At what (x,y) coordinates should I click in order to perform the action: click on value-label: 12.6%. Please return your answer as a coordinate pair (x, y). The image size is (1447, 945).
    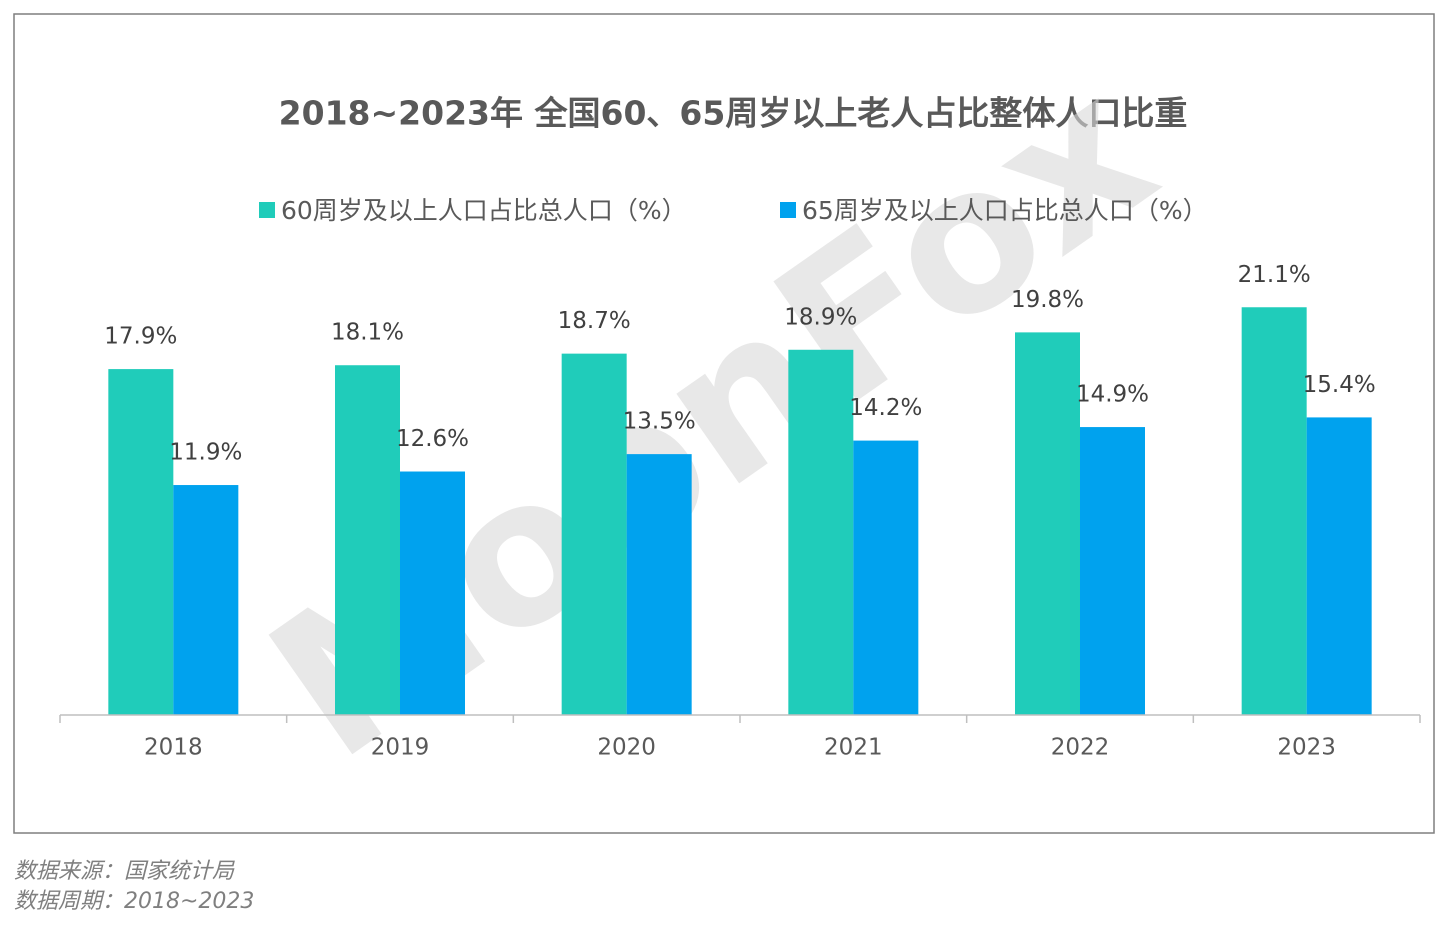
    Looking at the image, I should click on (432, 439).